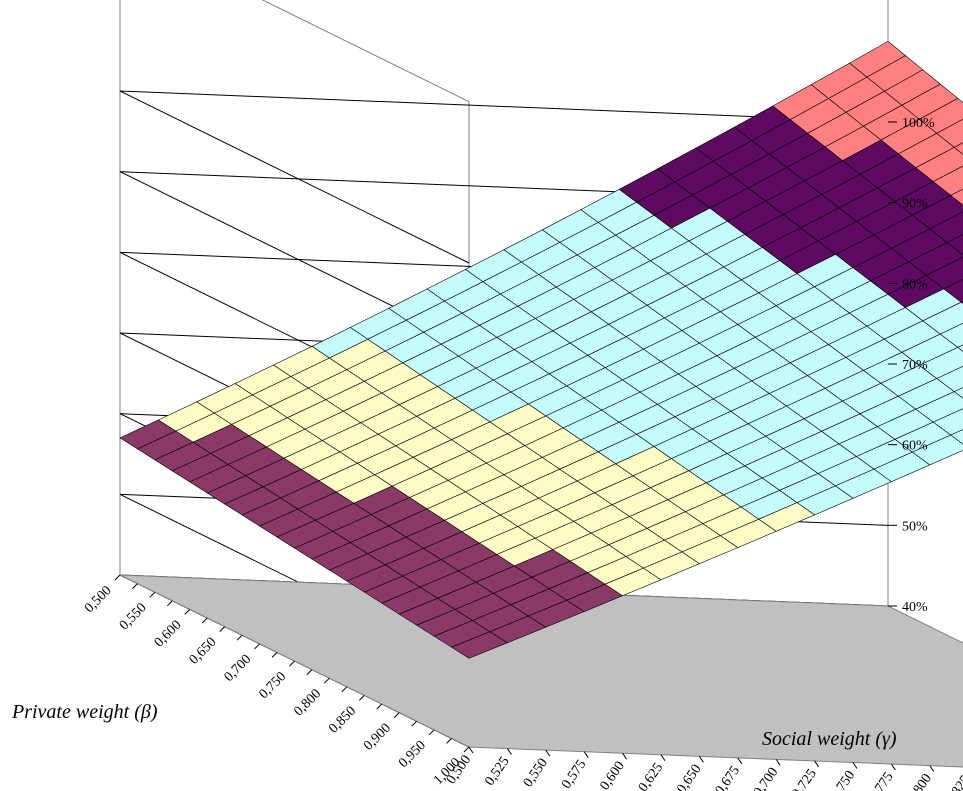 This screenshot has height=791, width=963. I want to click on x-tick-label: 0,750, so click(843, 779).